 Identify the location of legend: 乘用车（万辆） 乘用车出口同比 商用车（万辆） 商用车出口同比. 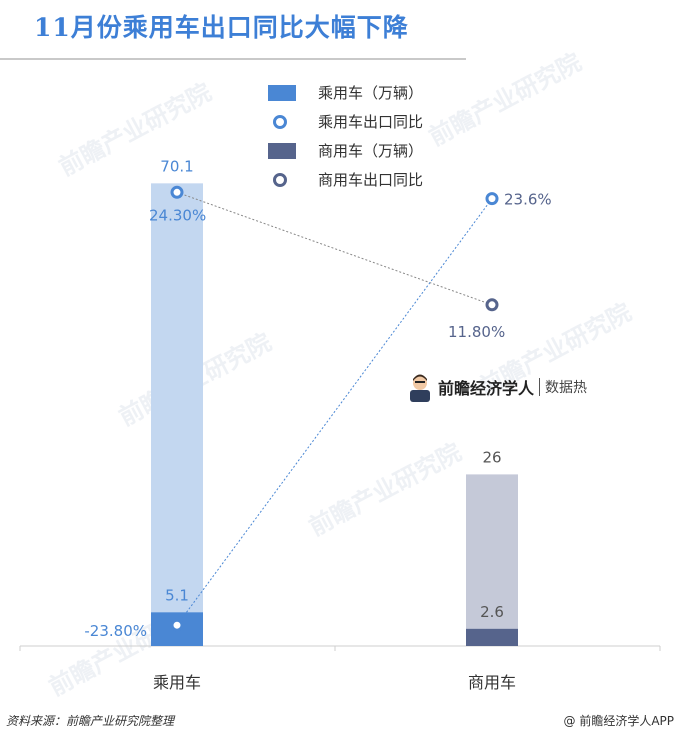
(345, 136).